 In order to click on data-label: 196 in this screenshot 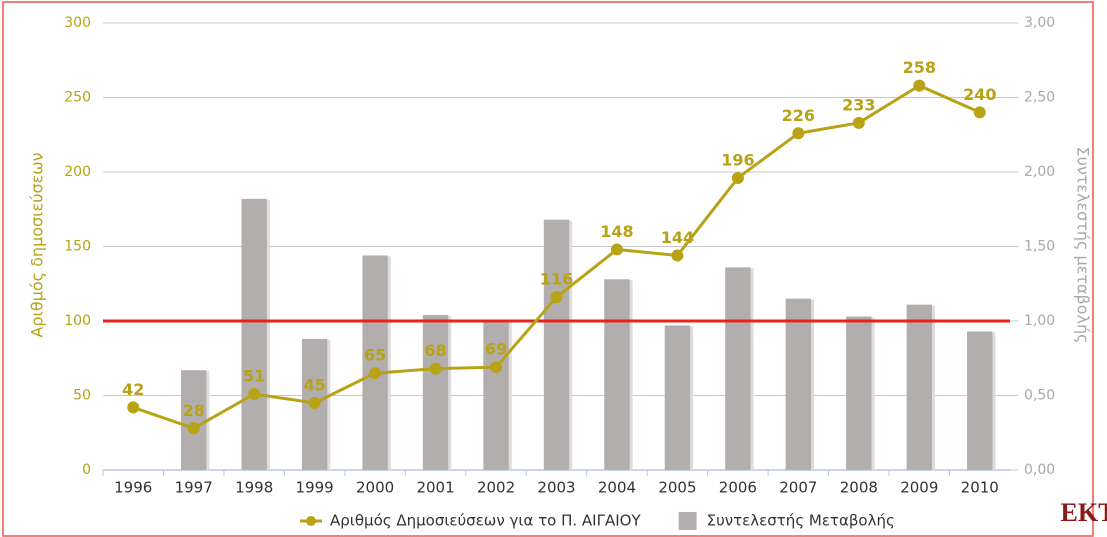, I will do `click(737, 159)`.